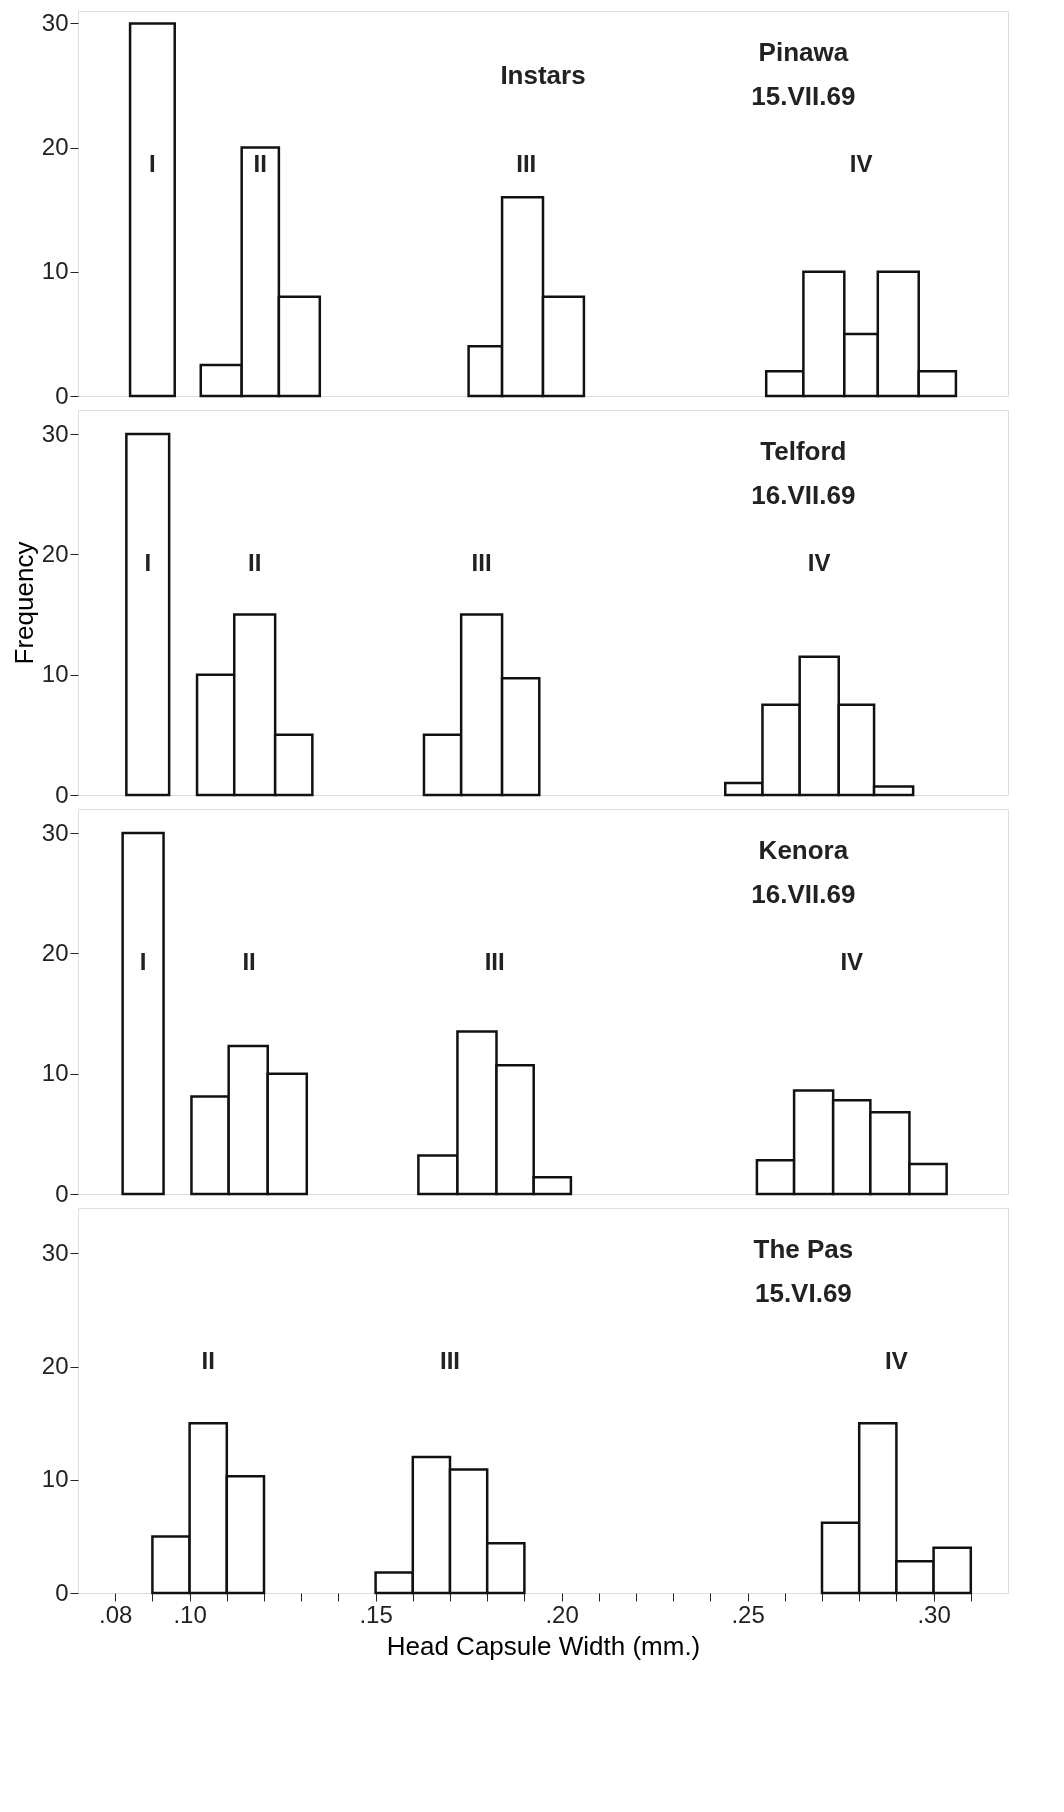 This screenshot has height=1812, width=1064. What do you see at coordinates (562, 1614) in the screenshot?
I see `x-tick-label: .20` at bounding box center [562, 1614].